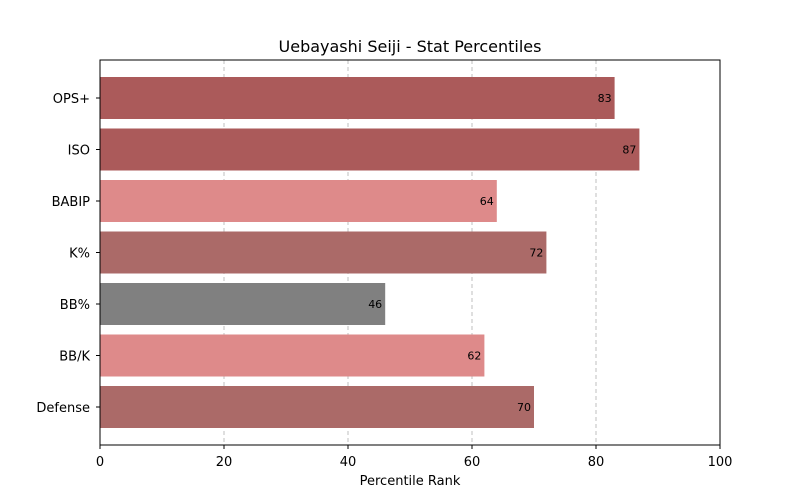  I want to click on data-label: 64, so click(487, 201).